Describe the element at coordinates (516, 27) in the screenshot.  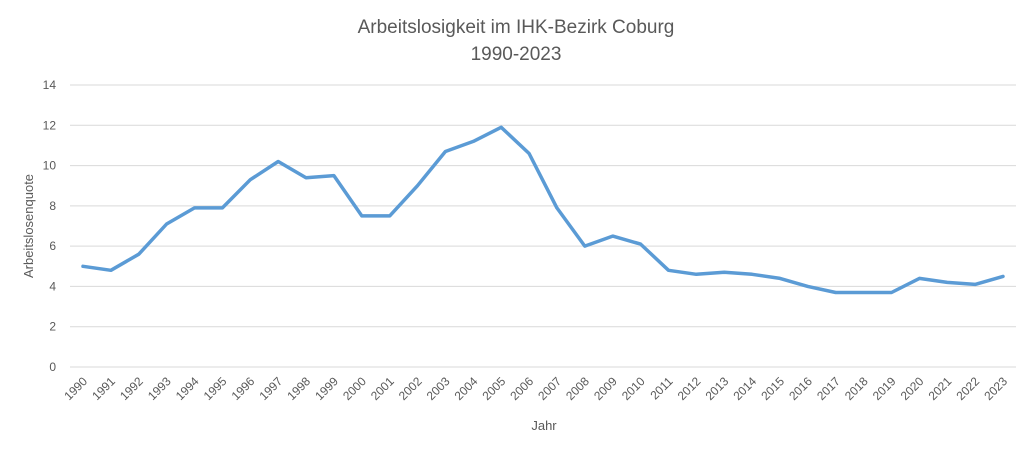
I see `chart-title: Arbeitslosigkeit im IHK-Bezirk Coburg` at that location.